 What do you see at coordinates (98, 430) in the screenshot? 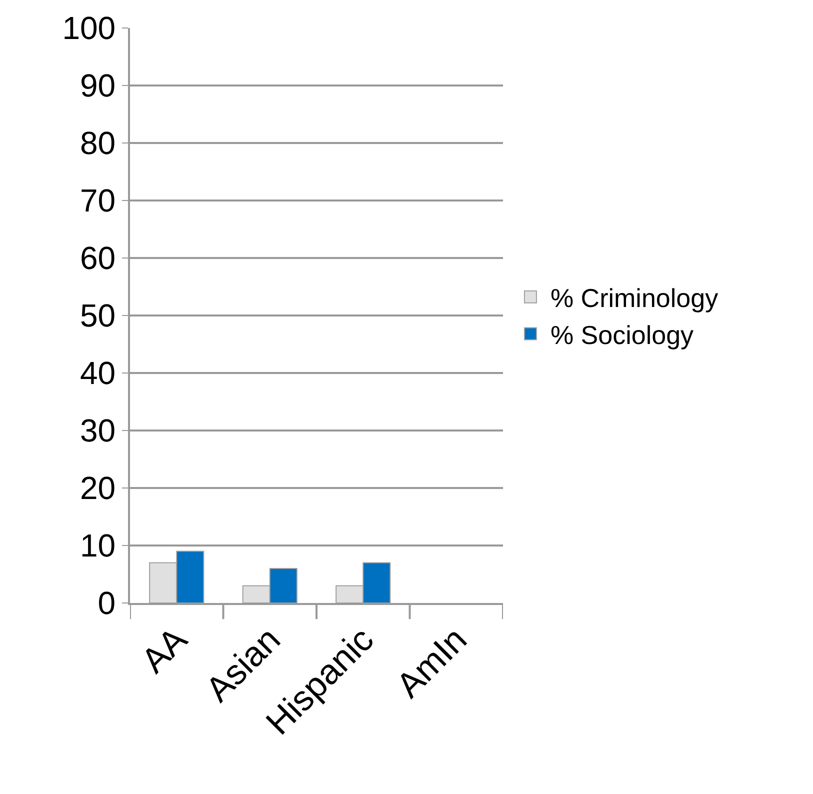
I see `y-tick-label: 30` at bounding box center [98, 430].